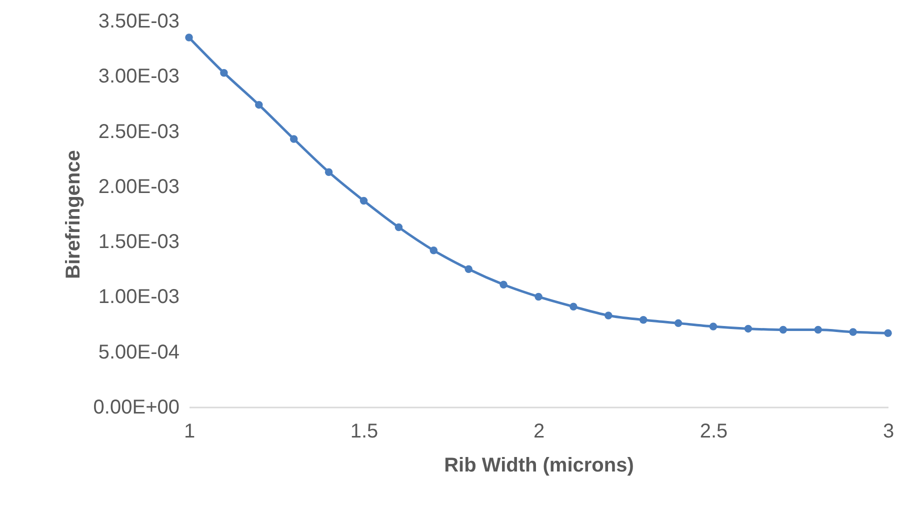 The height and width of the screenshot is (508, 898). What do you see at coordinates (139, 131) in the screenshot?
I see `y-tick-label: 2.50E-03` at bounding box center [139, 131].